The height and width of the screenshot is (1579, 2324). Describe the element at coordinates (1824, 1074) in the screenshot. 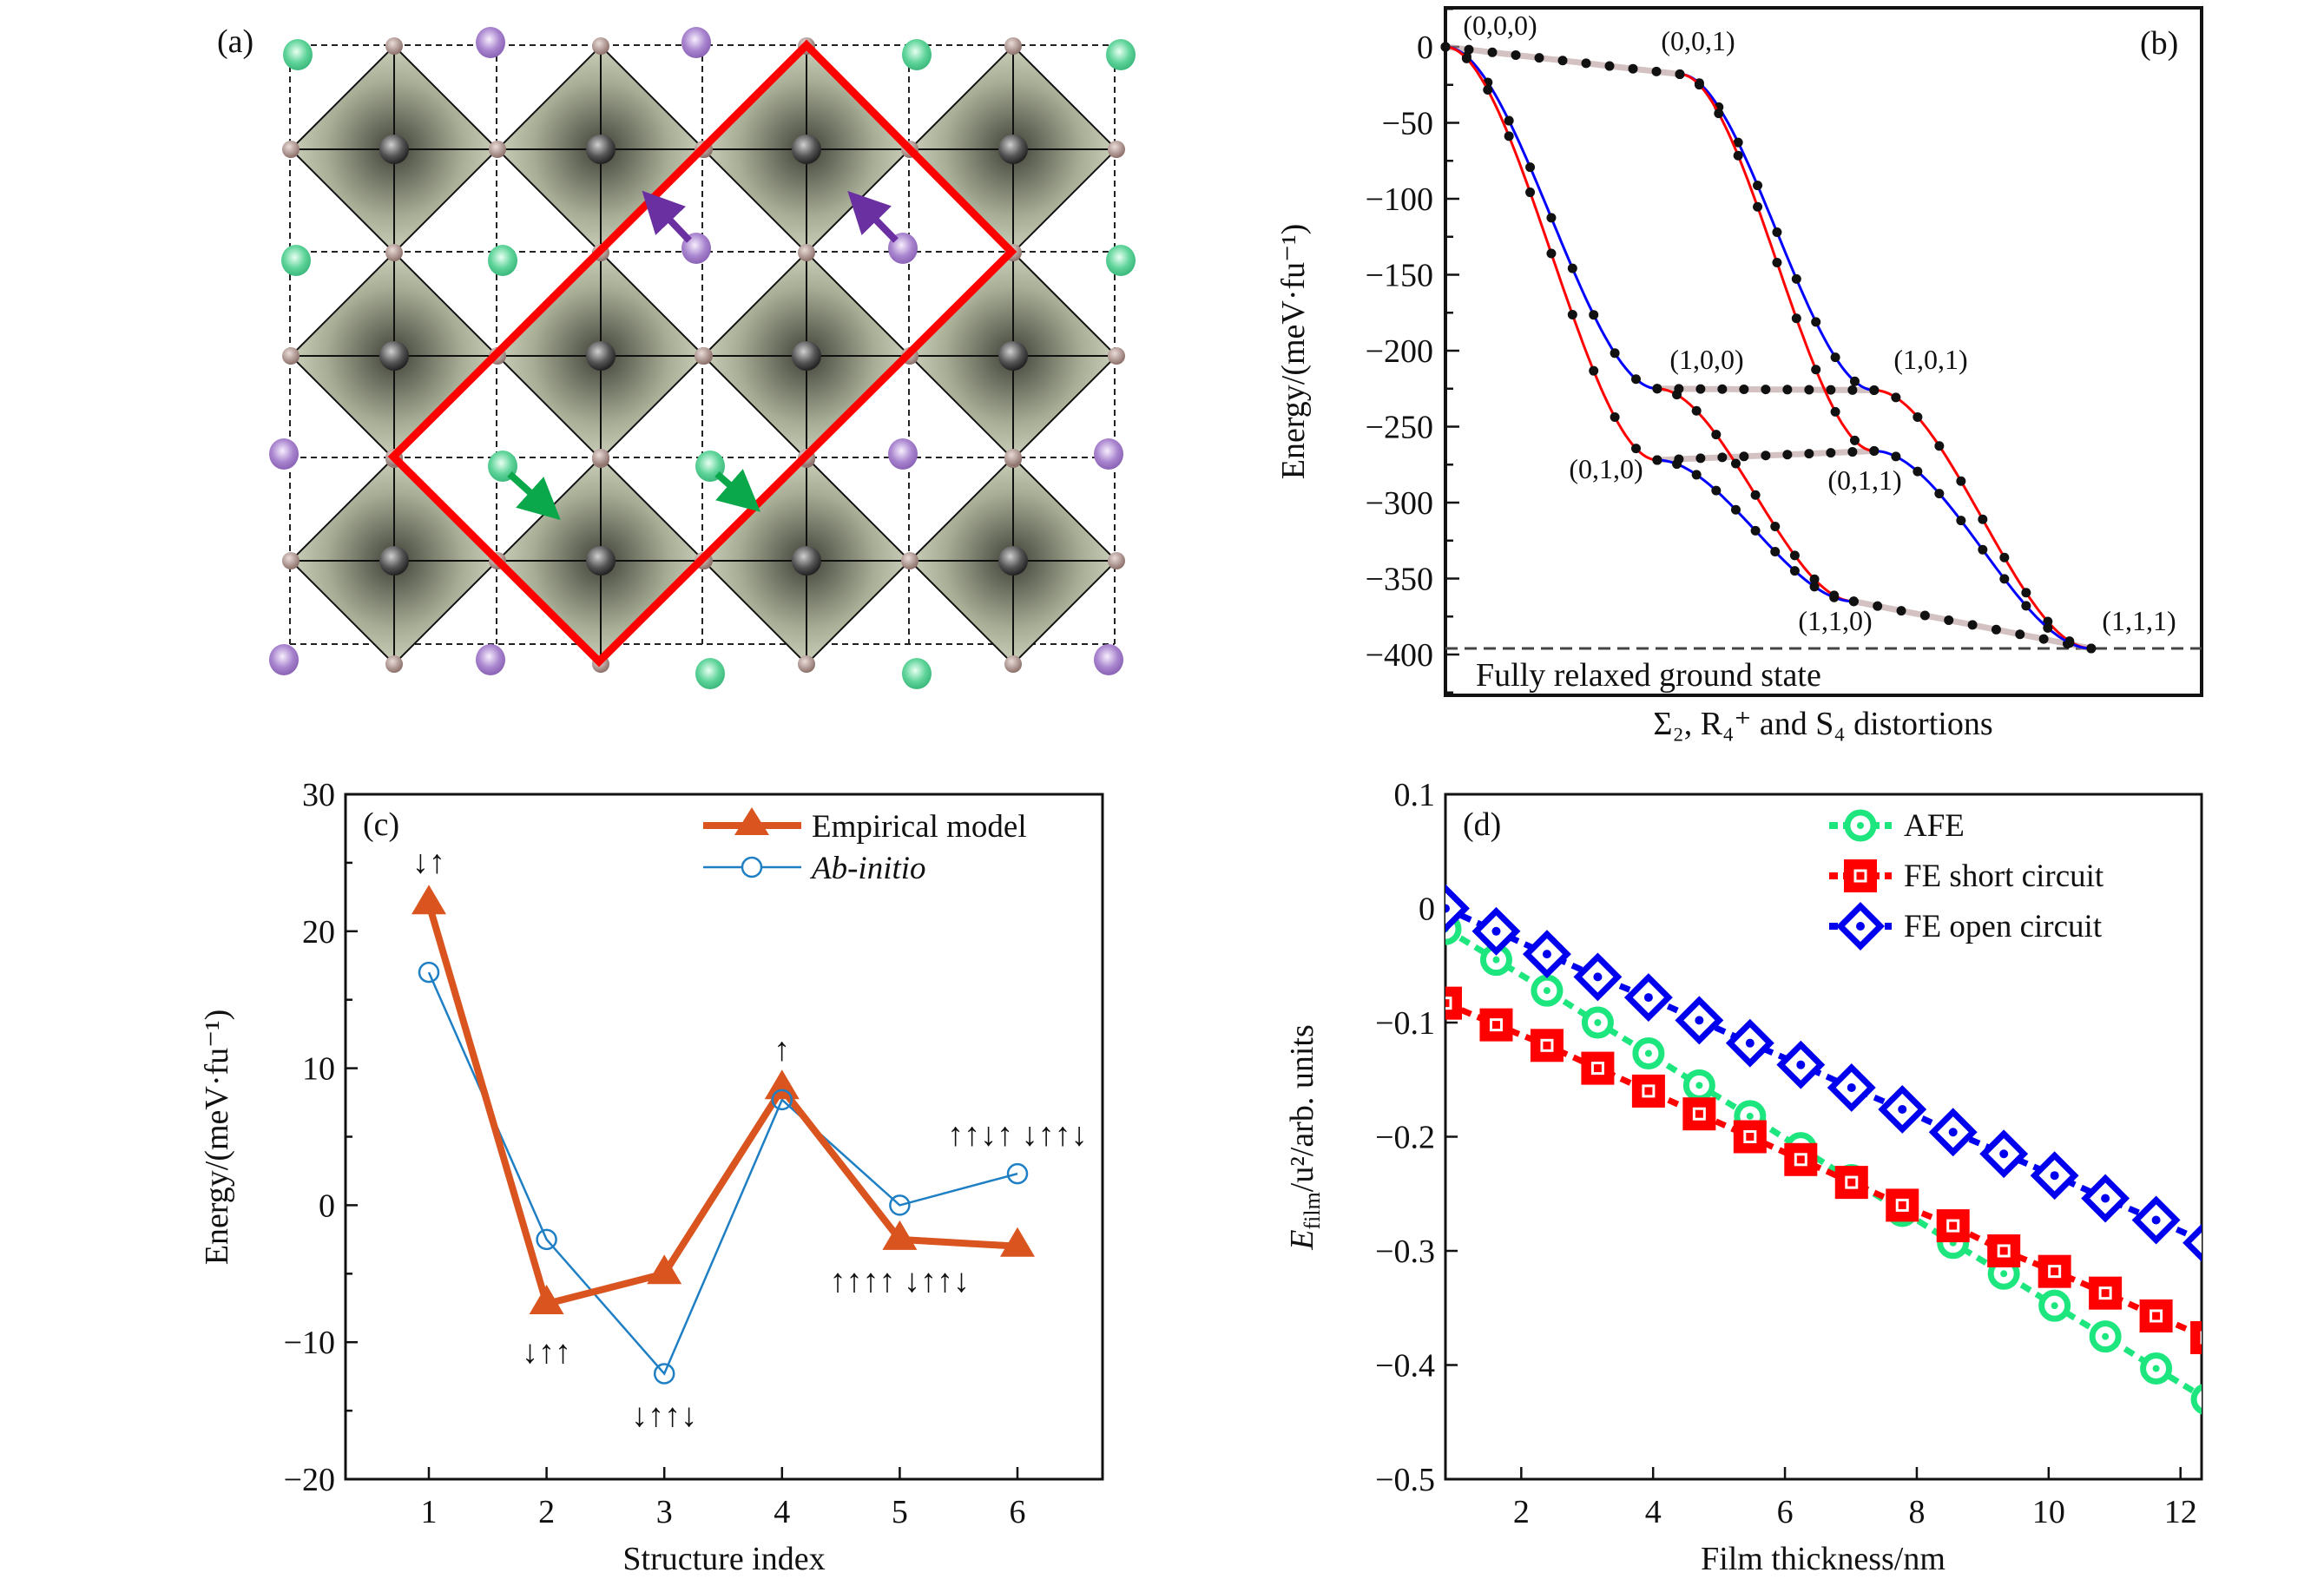

I see `series-line` at that location.